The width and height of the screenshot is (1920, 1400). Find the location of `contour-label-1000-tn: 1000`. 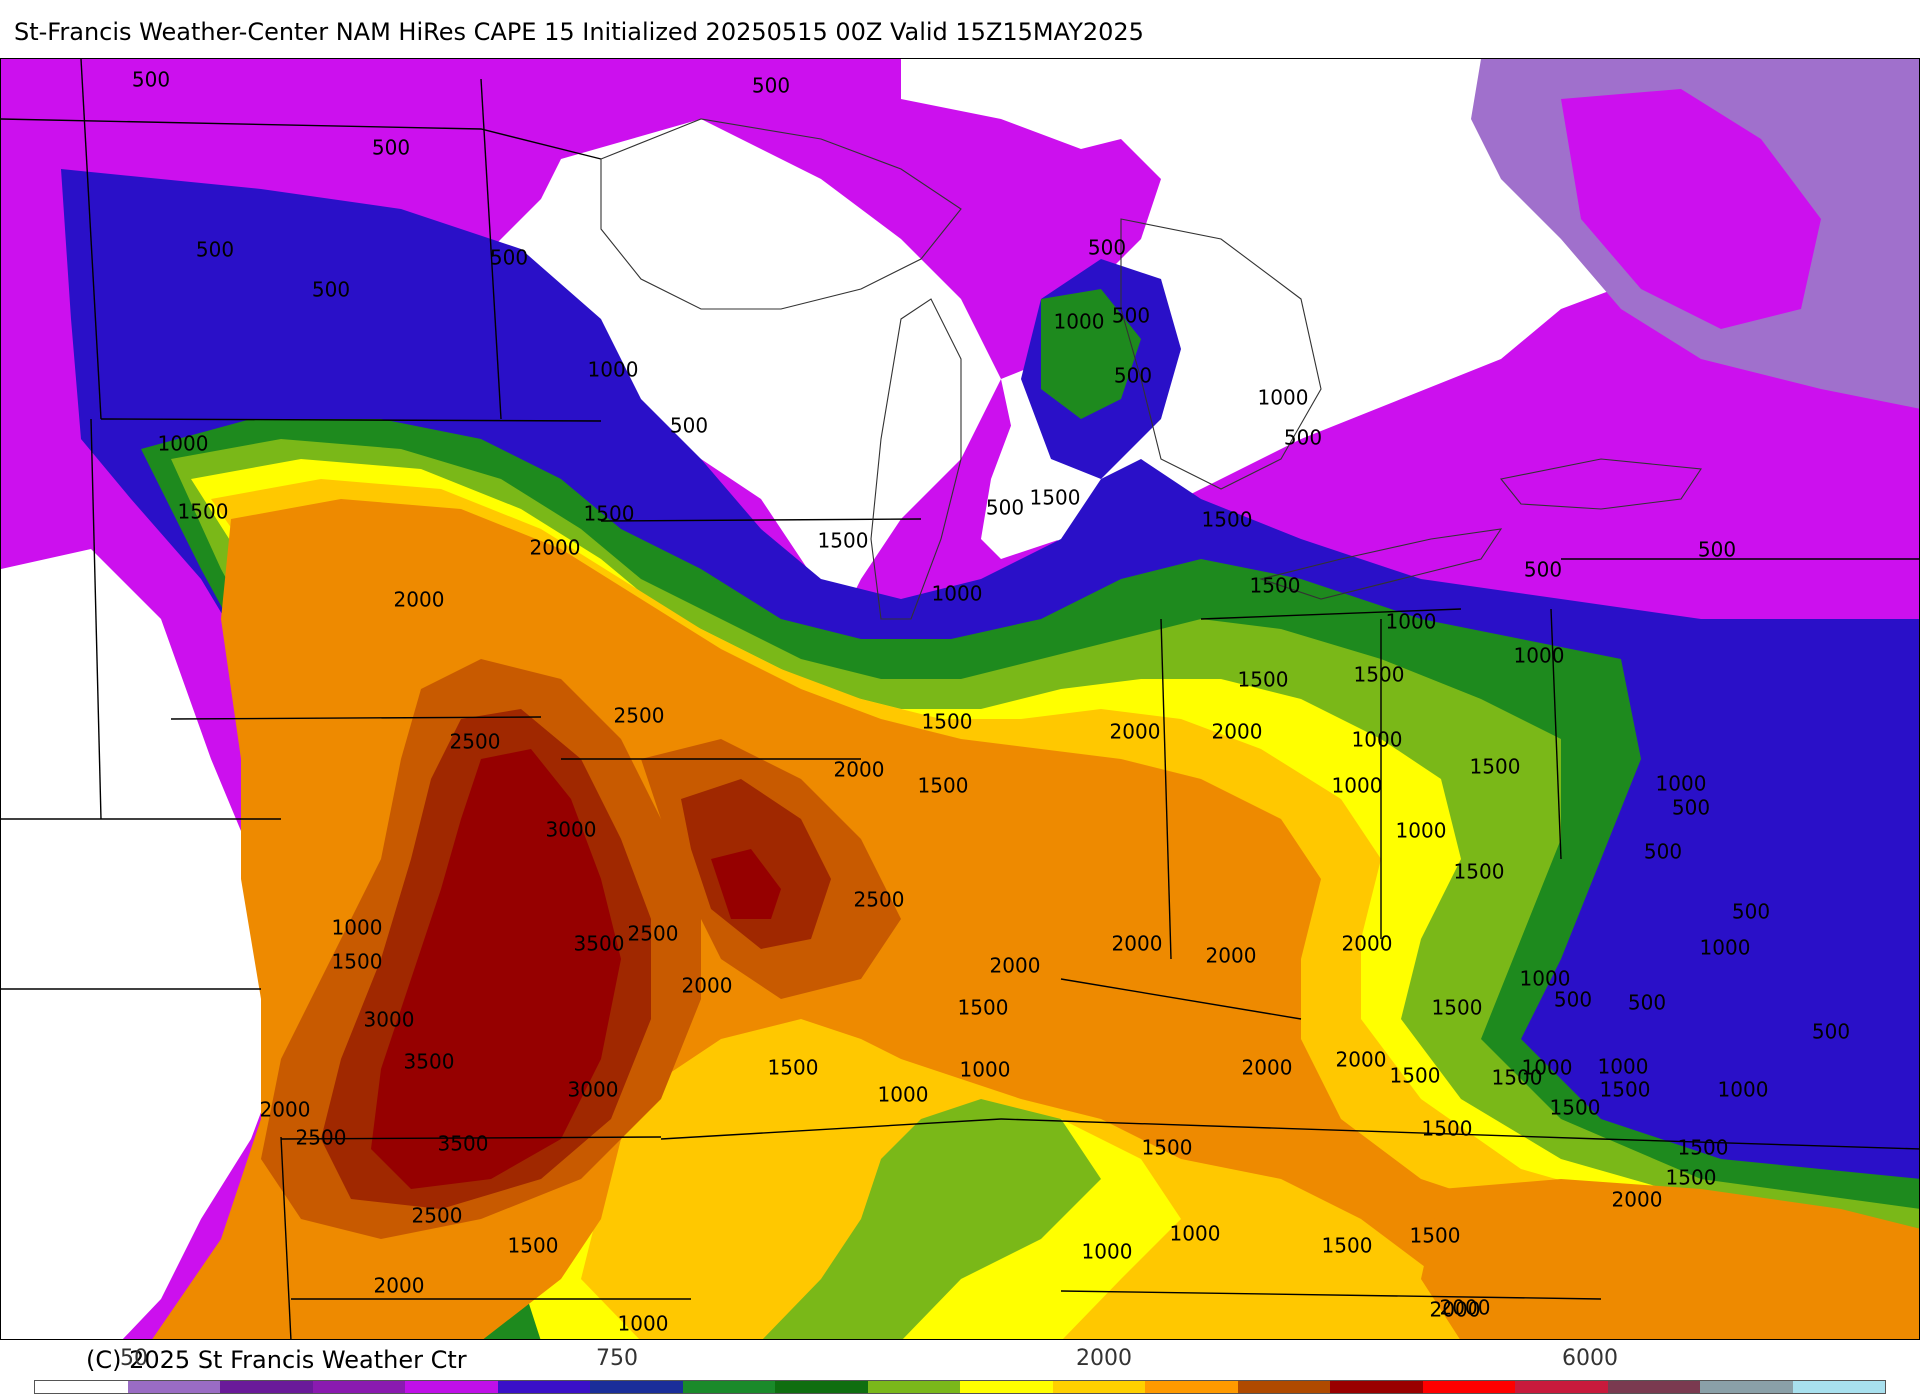

contour-label-1000-tn: 1000 is located at coordinates (1547, 1068).